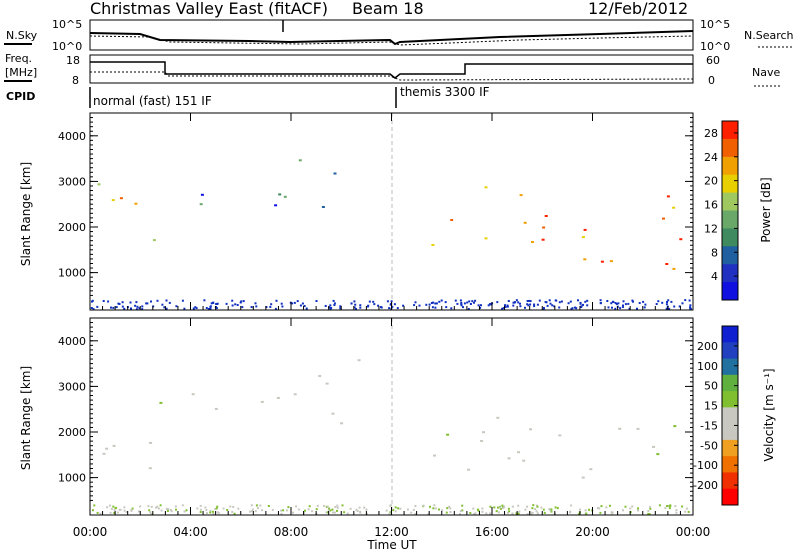  I want to click on velocity-colorbar-tick-label: -50, so click(709, 445).